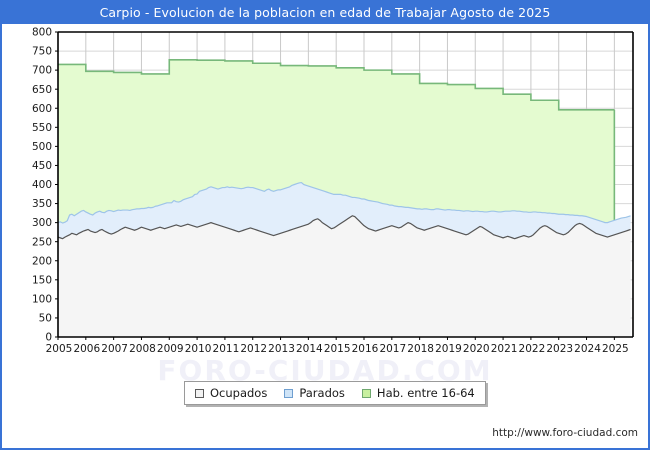 This screenshot has width=650, height=450. I want to click on svg-text: 100, so click(42, 299).